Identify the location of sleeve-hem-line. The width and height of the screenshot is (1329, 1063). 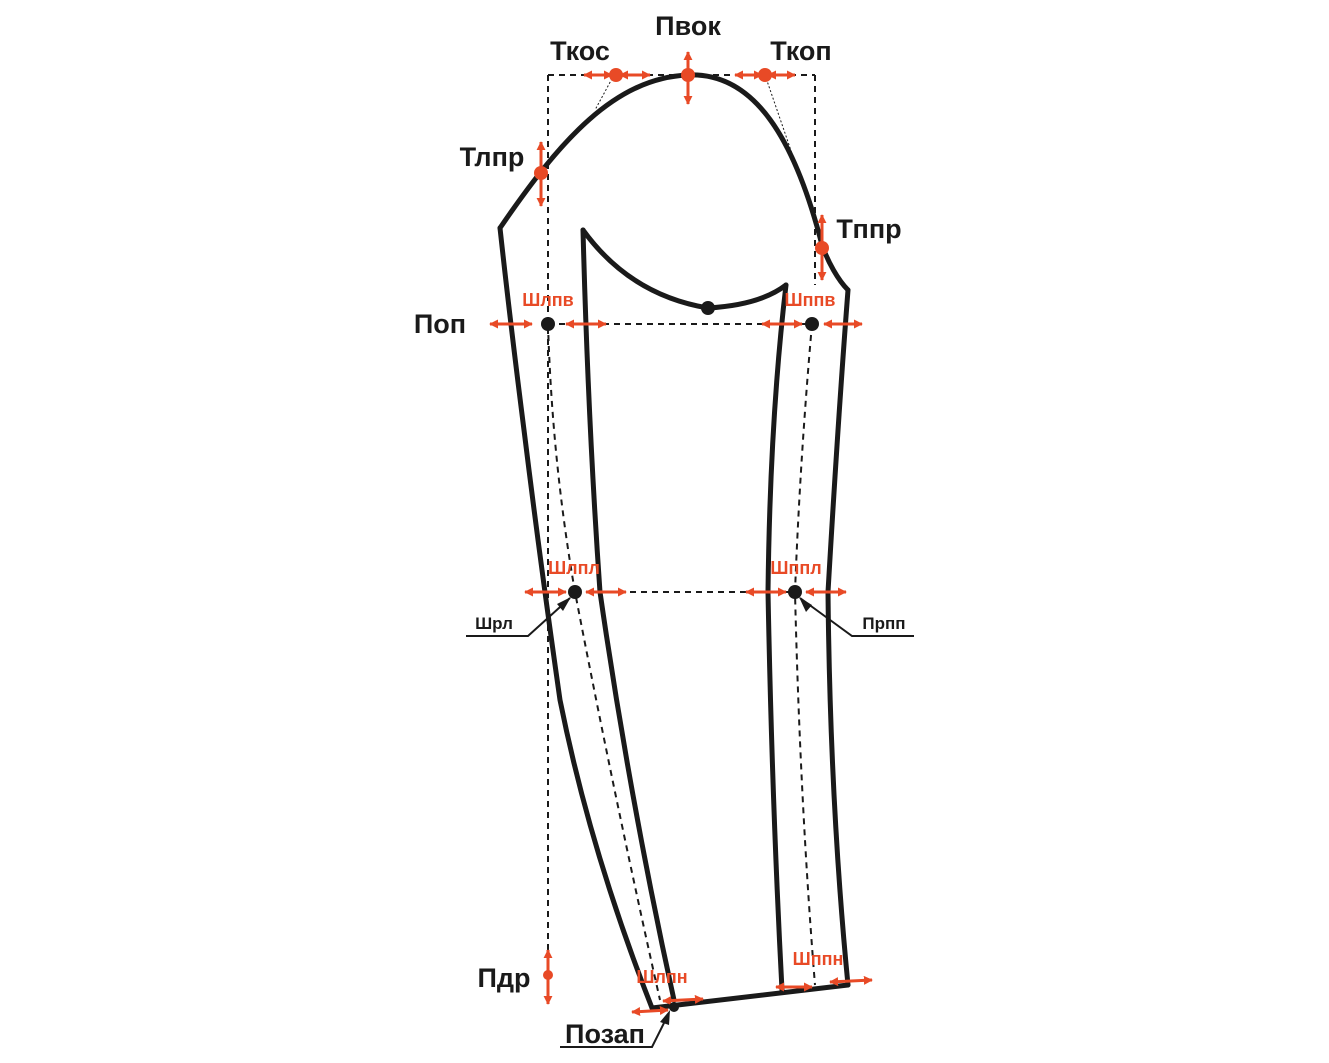
(750, 996).